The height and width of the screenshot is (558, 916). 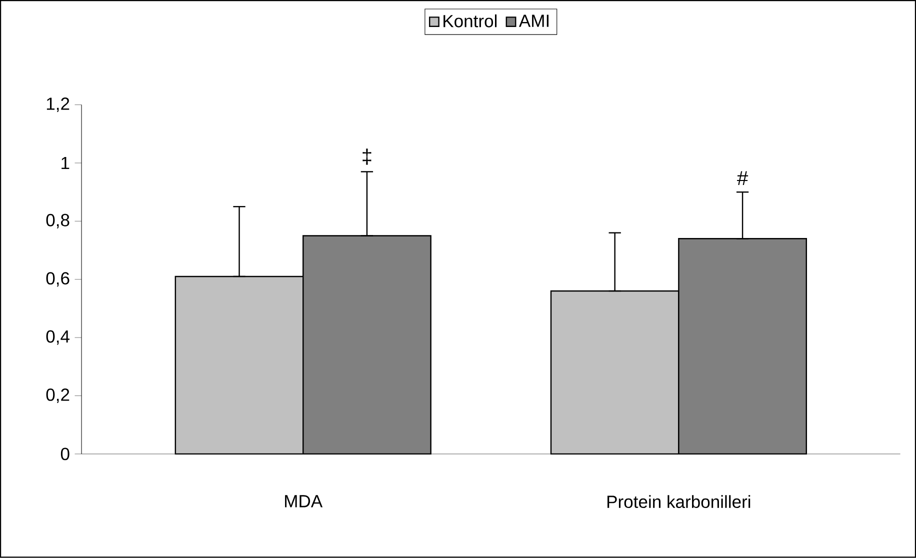 I want to click on annotation: ‡, so click(x=367, y=156).